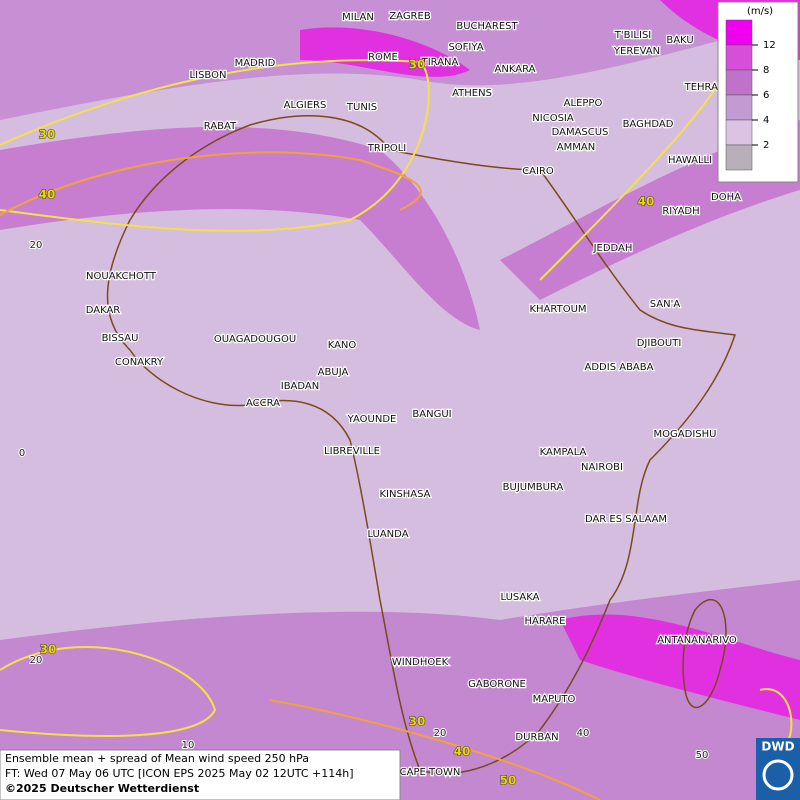 This screenshot has width=800, height=800. Describe the element at coordinates (255, 339) in the screenshot. I see `city-label: OUAGADOUGOU` at that location.